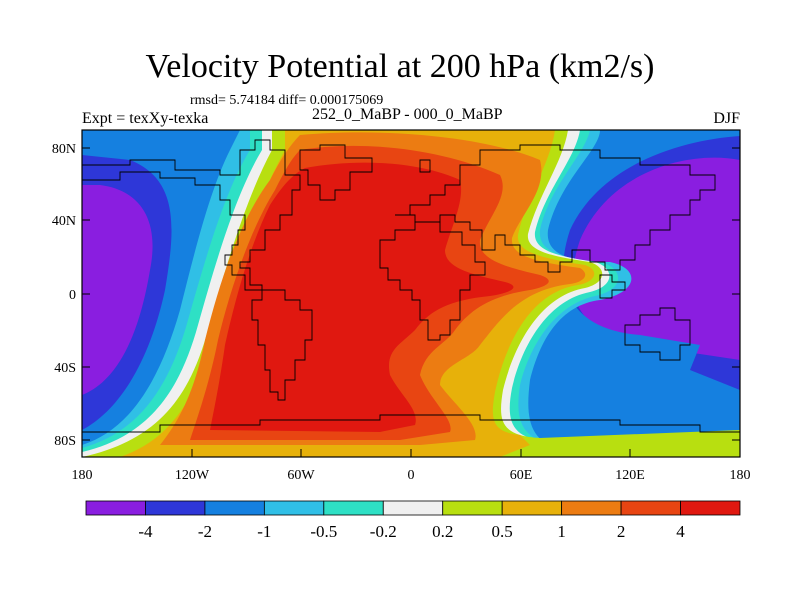  Describe the element at coordinates (205, 531) in the screenshot. I see `colorbar-label: -2` at that location.